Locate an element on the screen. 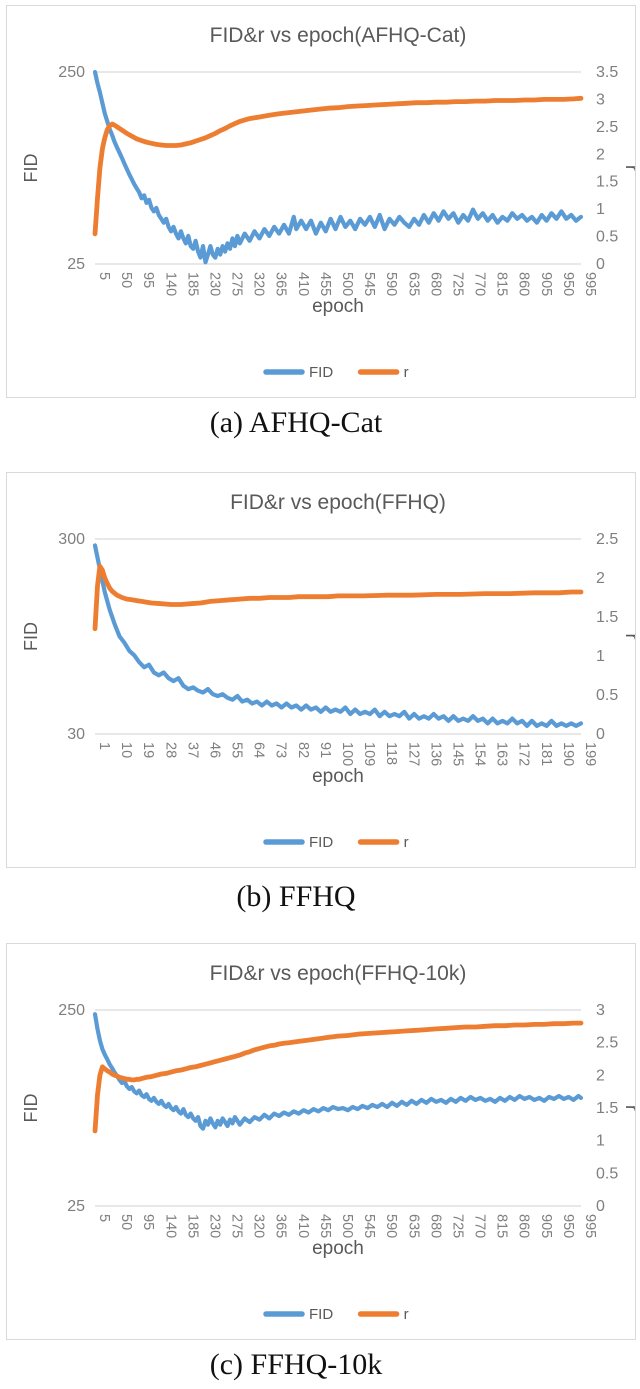  right-axis-tick-label: 3.5 is located at coordinates (607, 72).